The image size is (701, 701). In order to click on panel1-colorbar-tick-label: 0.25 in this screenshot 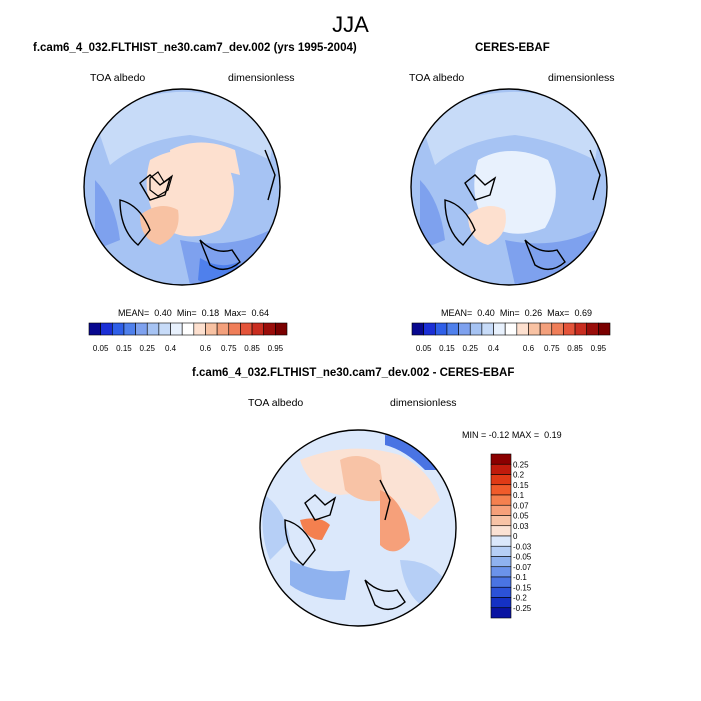, I will do `click(147, 348)`.